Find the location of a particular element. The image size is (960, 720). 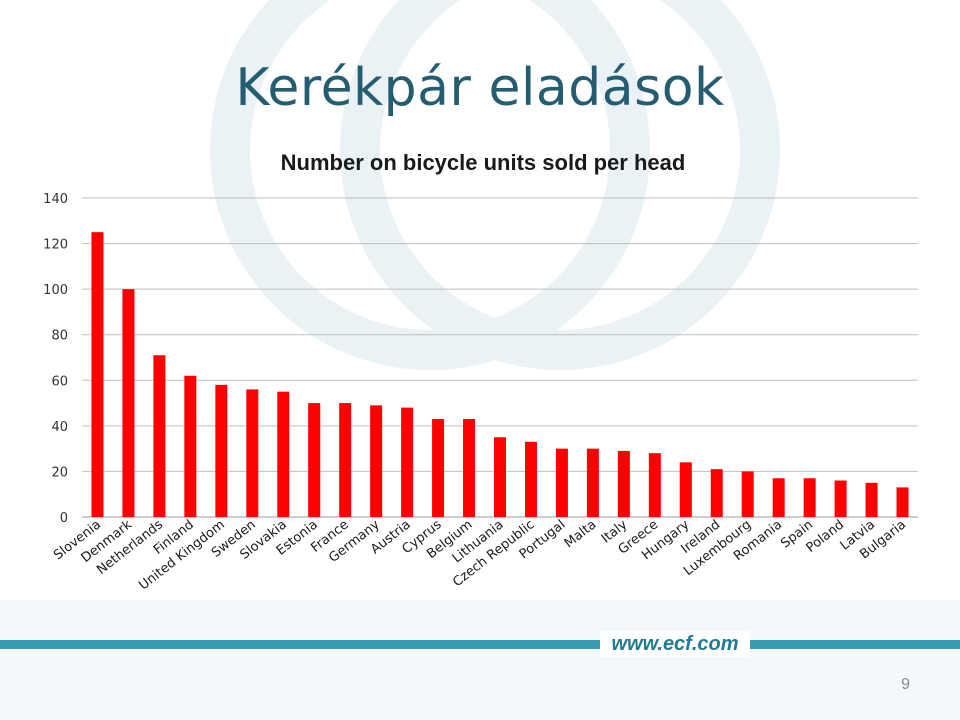

bar-denmark is located at coordinates (128, 403).